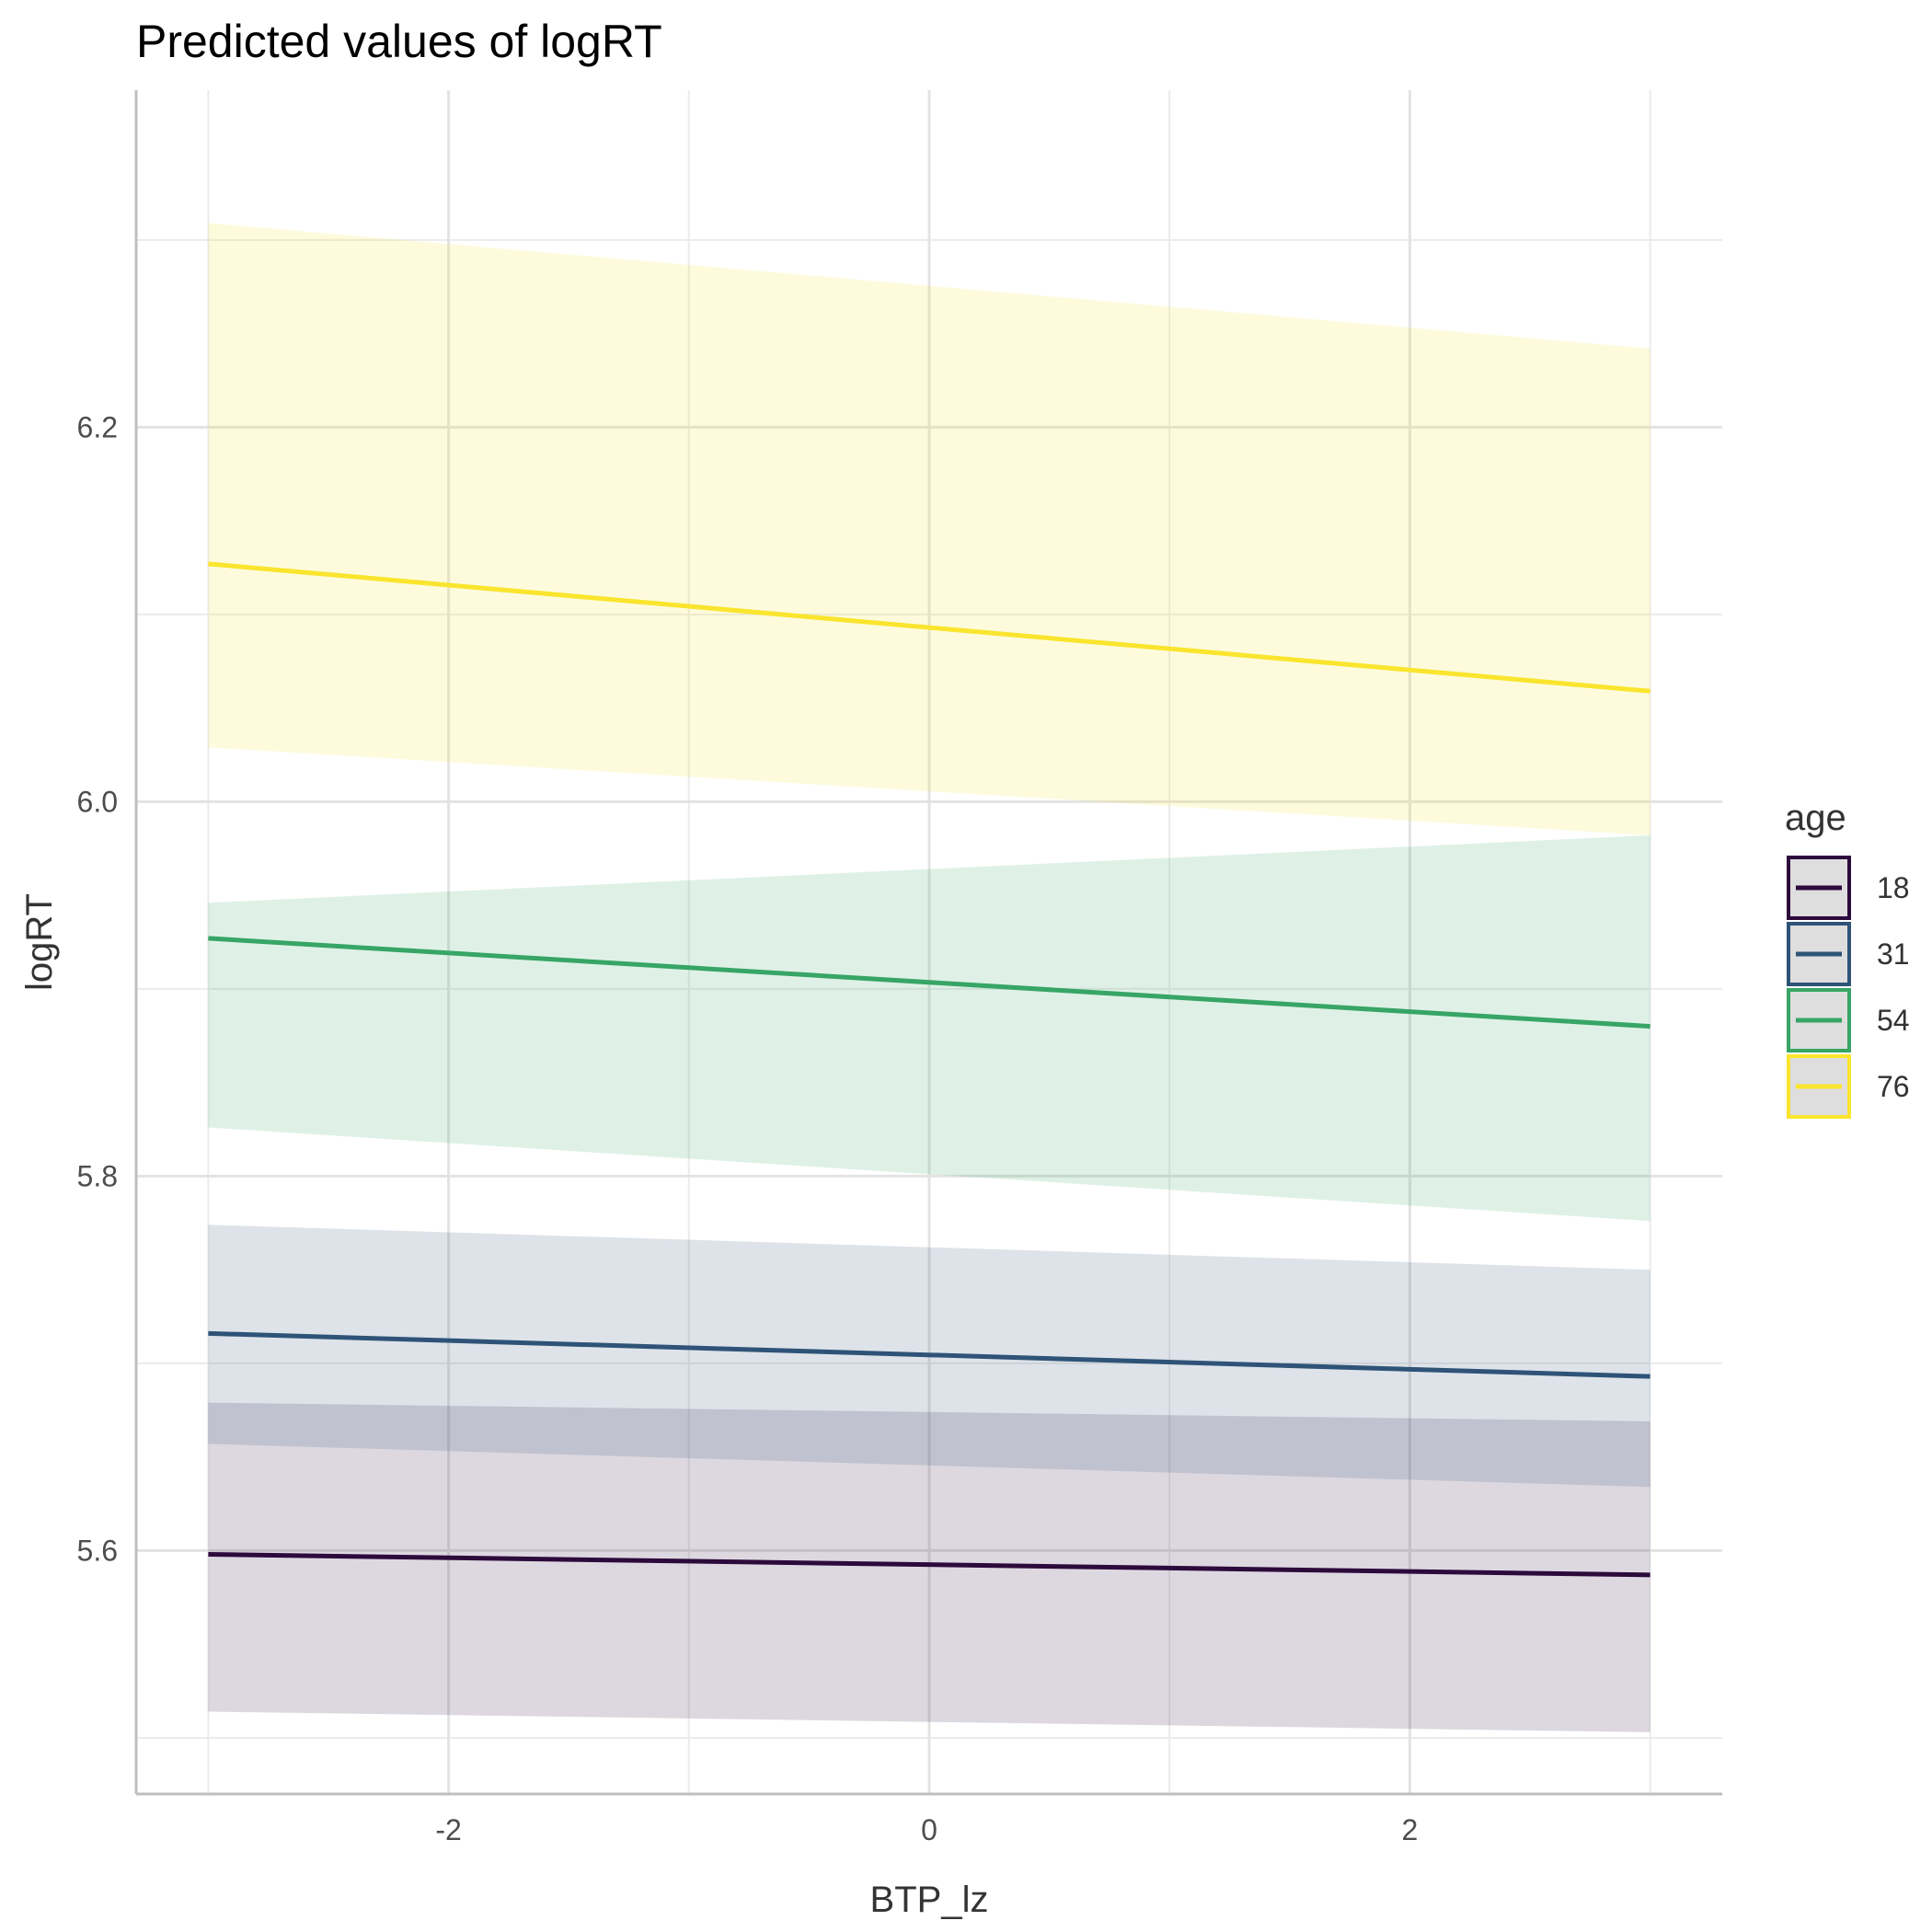 This screenshot has height=1932, width=1932. Describe the element at coordinates (1893, 954) in the screenshot. I see `legend-label-31: 31` at that location.